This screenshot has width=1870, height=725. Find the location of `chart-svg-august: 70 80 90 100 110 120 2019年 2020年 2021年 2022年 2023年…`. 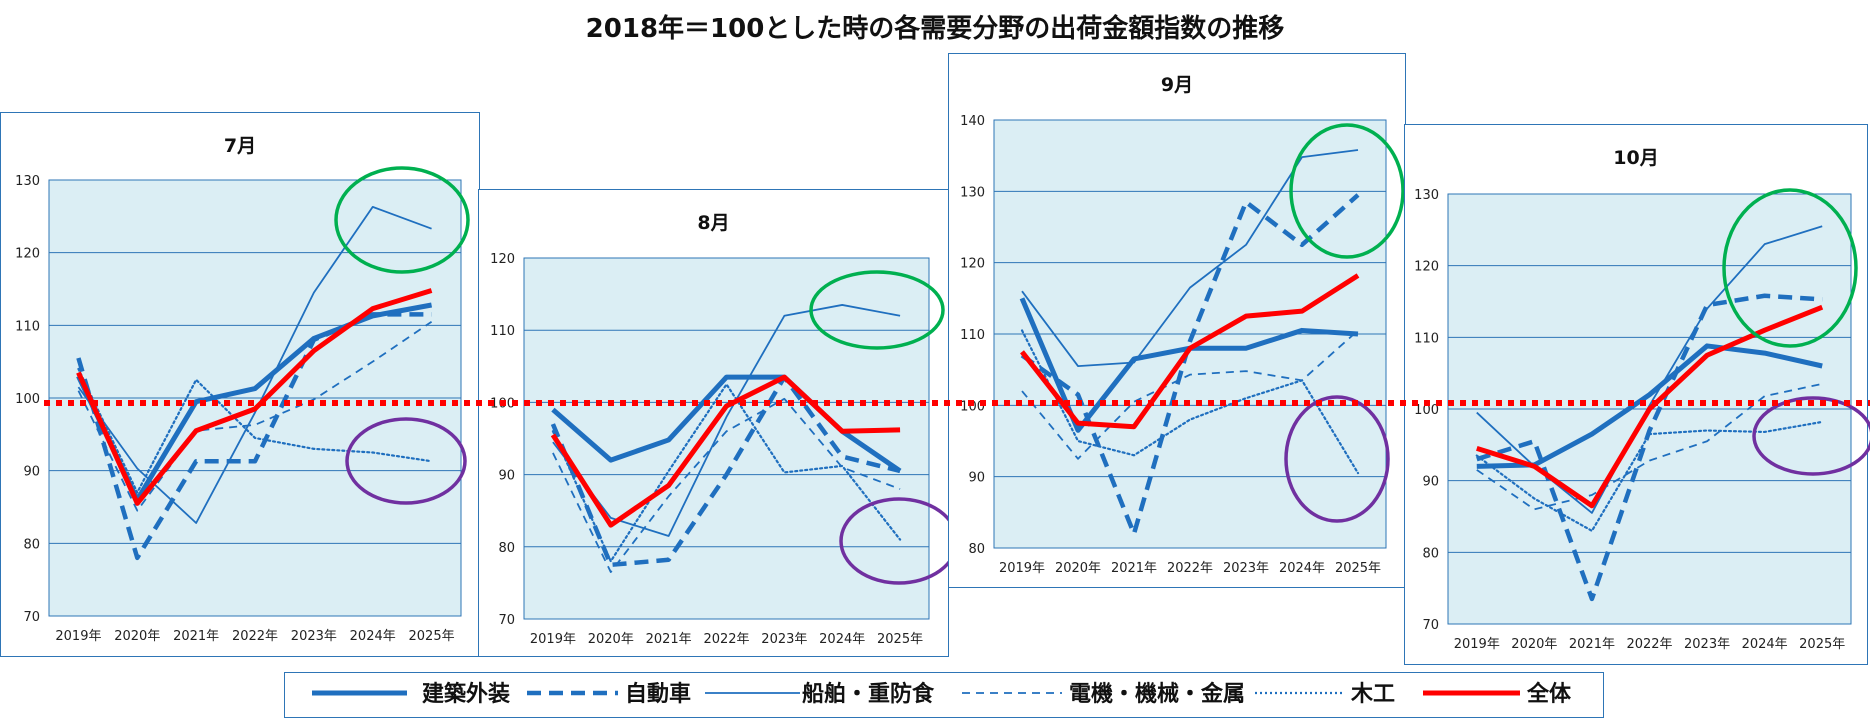

chart-svg-august: 70 80 90 100 110 120 2019年 2020年 2021年 2022年 2023年… is located at coordinates (724, 449).